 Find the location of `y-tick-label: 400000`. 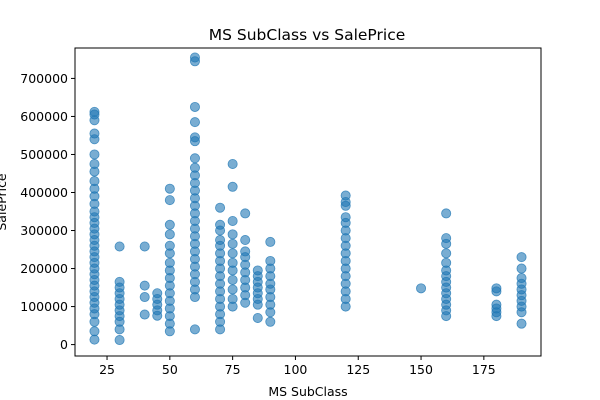

y-tick-label: 400000 is located at coordinates (44, 192).